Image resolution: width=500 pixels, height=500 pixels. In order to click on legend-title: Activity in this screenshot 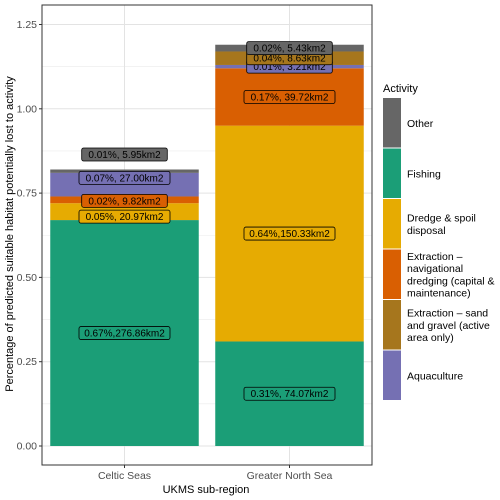, I will do `click(400, 89)`.